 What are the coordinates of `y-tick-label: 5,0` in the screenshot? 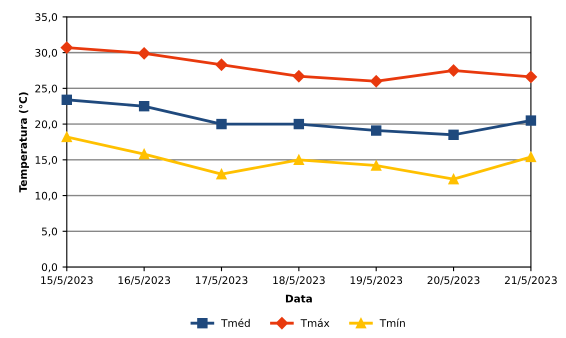 It's located at (50, 232).